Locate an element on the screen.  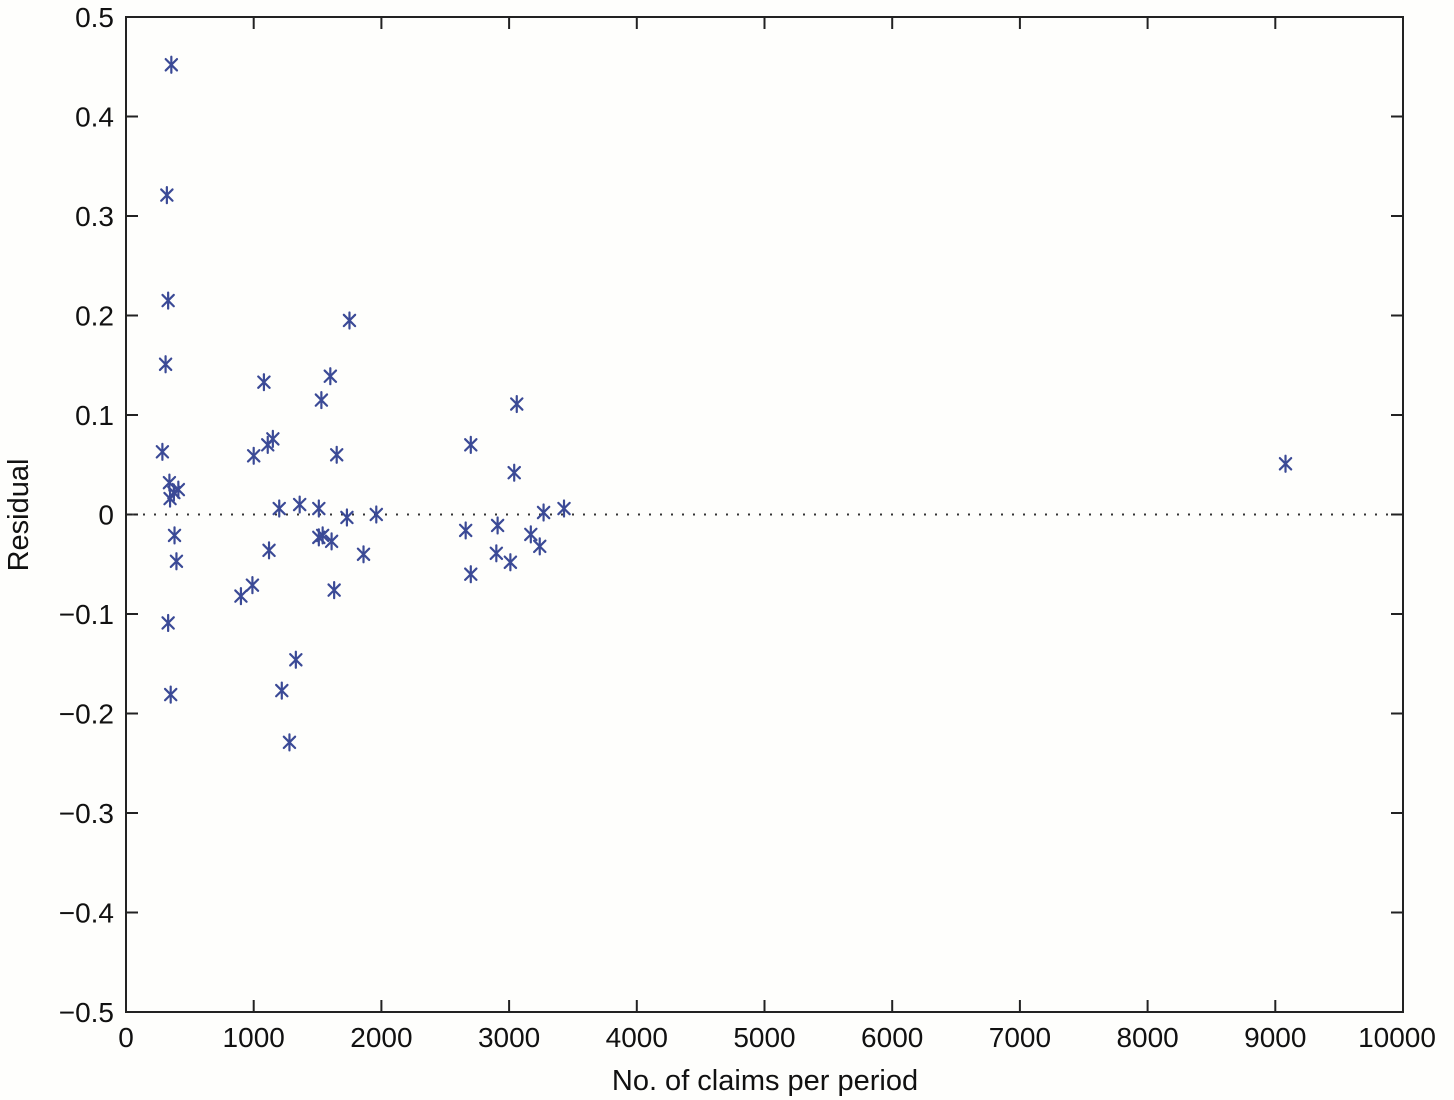
x-tick-label: 3000 is located at coordinates (509, 1037).